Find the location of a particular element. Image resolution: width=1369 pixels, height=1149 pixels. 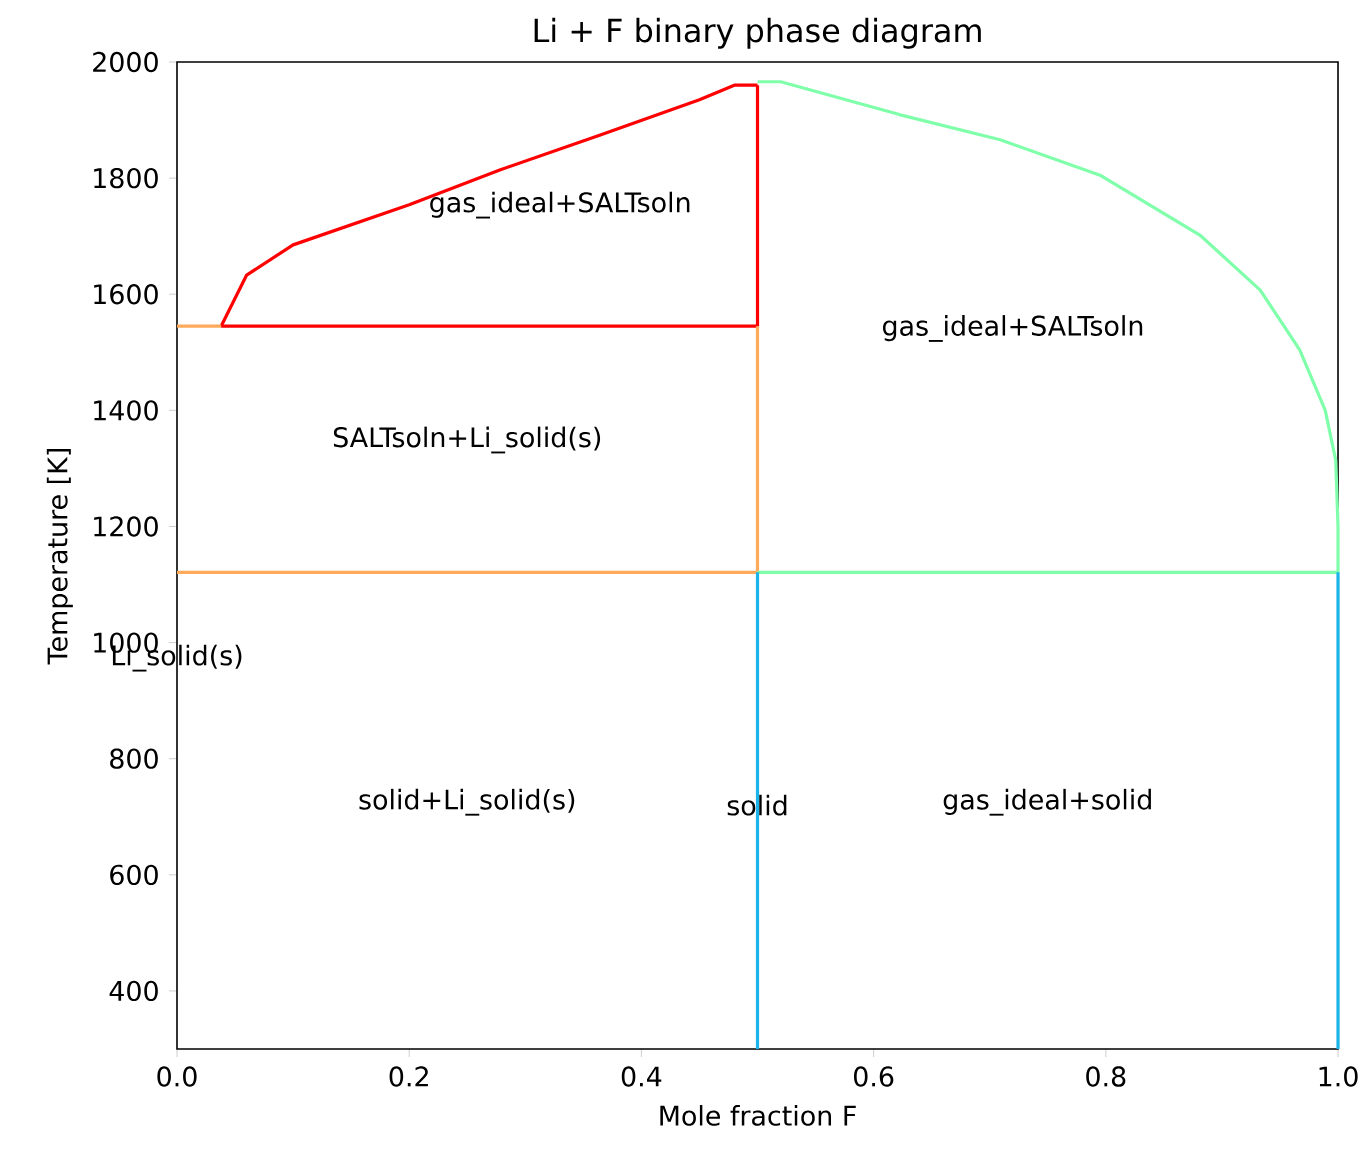

x-tick-label: 0.8 is located at coordinates (1106, 1076).